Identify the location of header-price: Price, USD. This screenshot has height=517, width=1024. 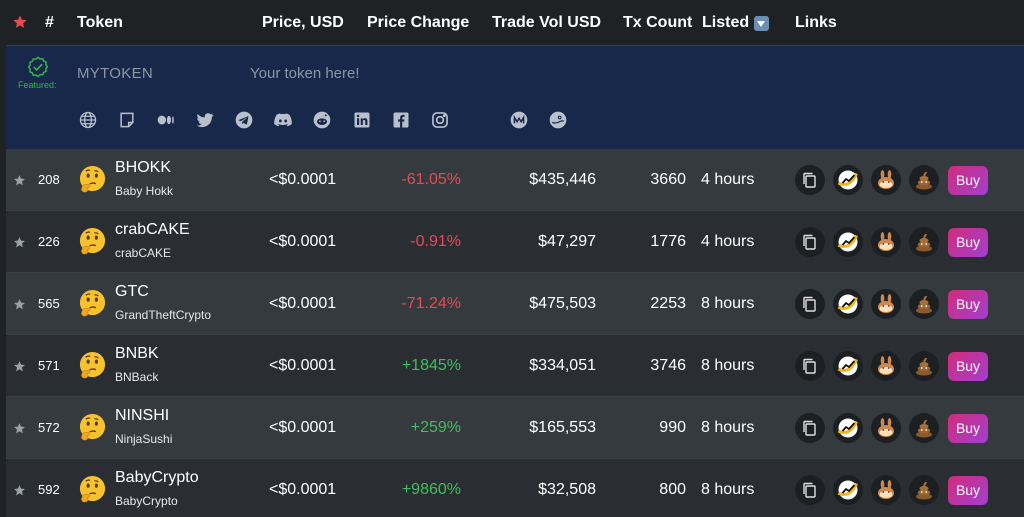
(303, 22).